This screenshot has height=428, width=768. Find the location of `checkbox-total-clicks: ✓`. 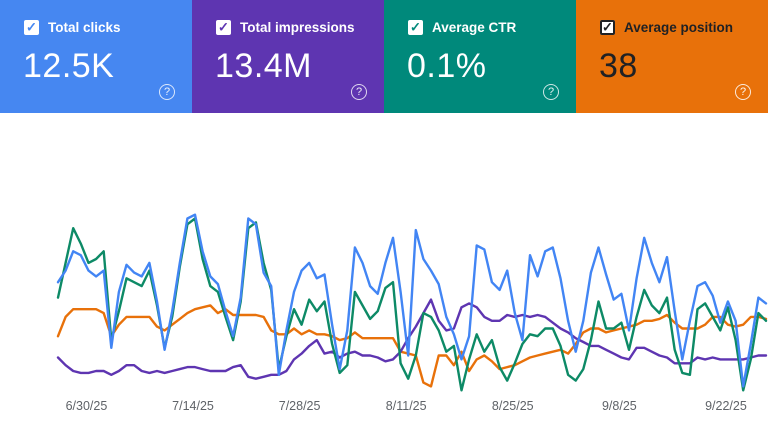

checkbox-total-clicks: ✓ is located at coordinates (31, 27).